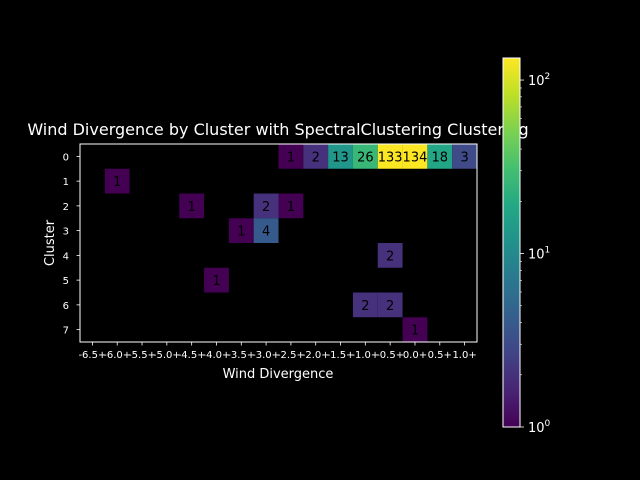 Image resolution: width=640 pixels, height=480 pixels. I want to click on x-tick-label: -3.5+, so click(241, 355).